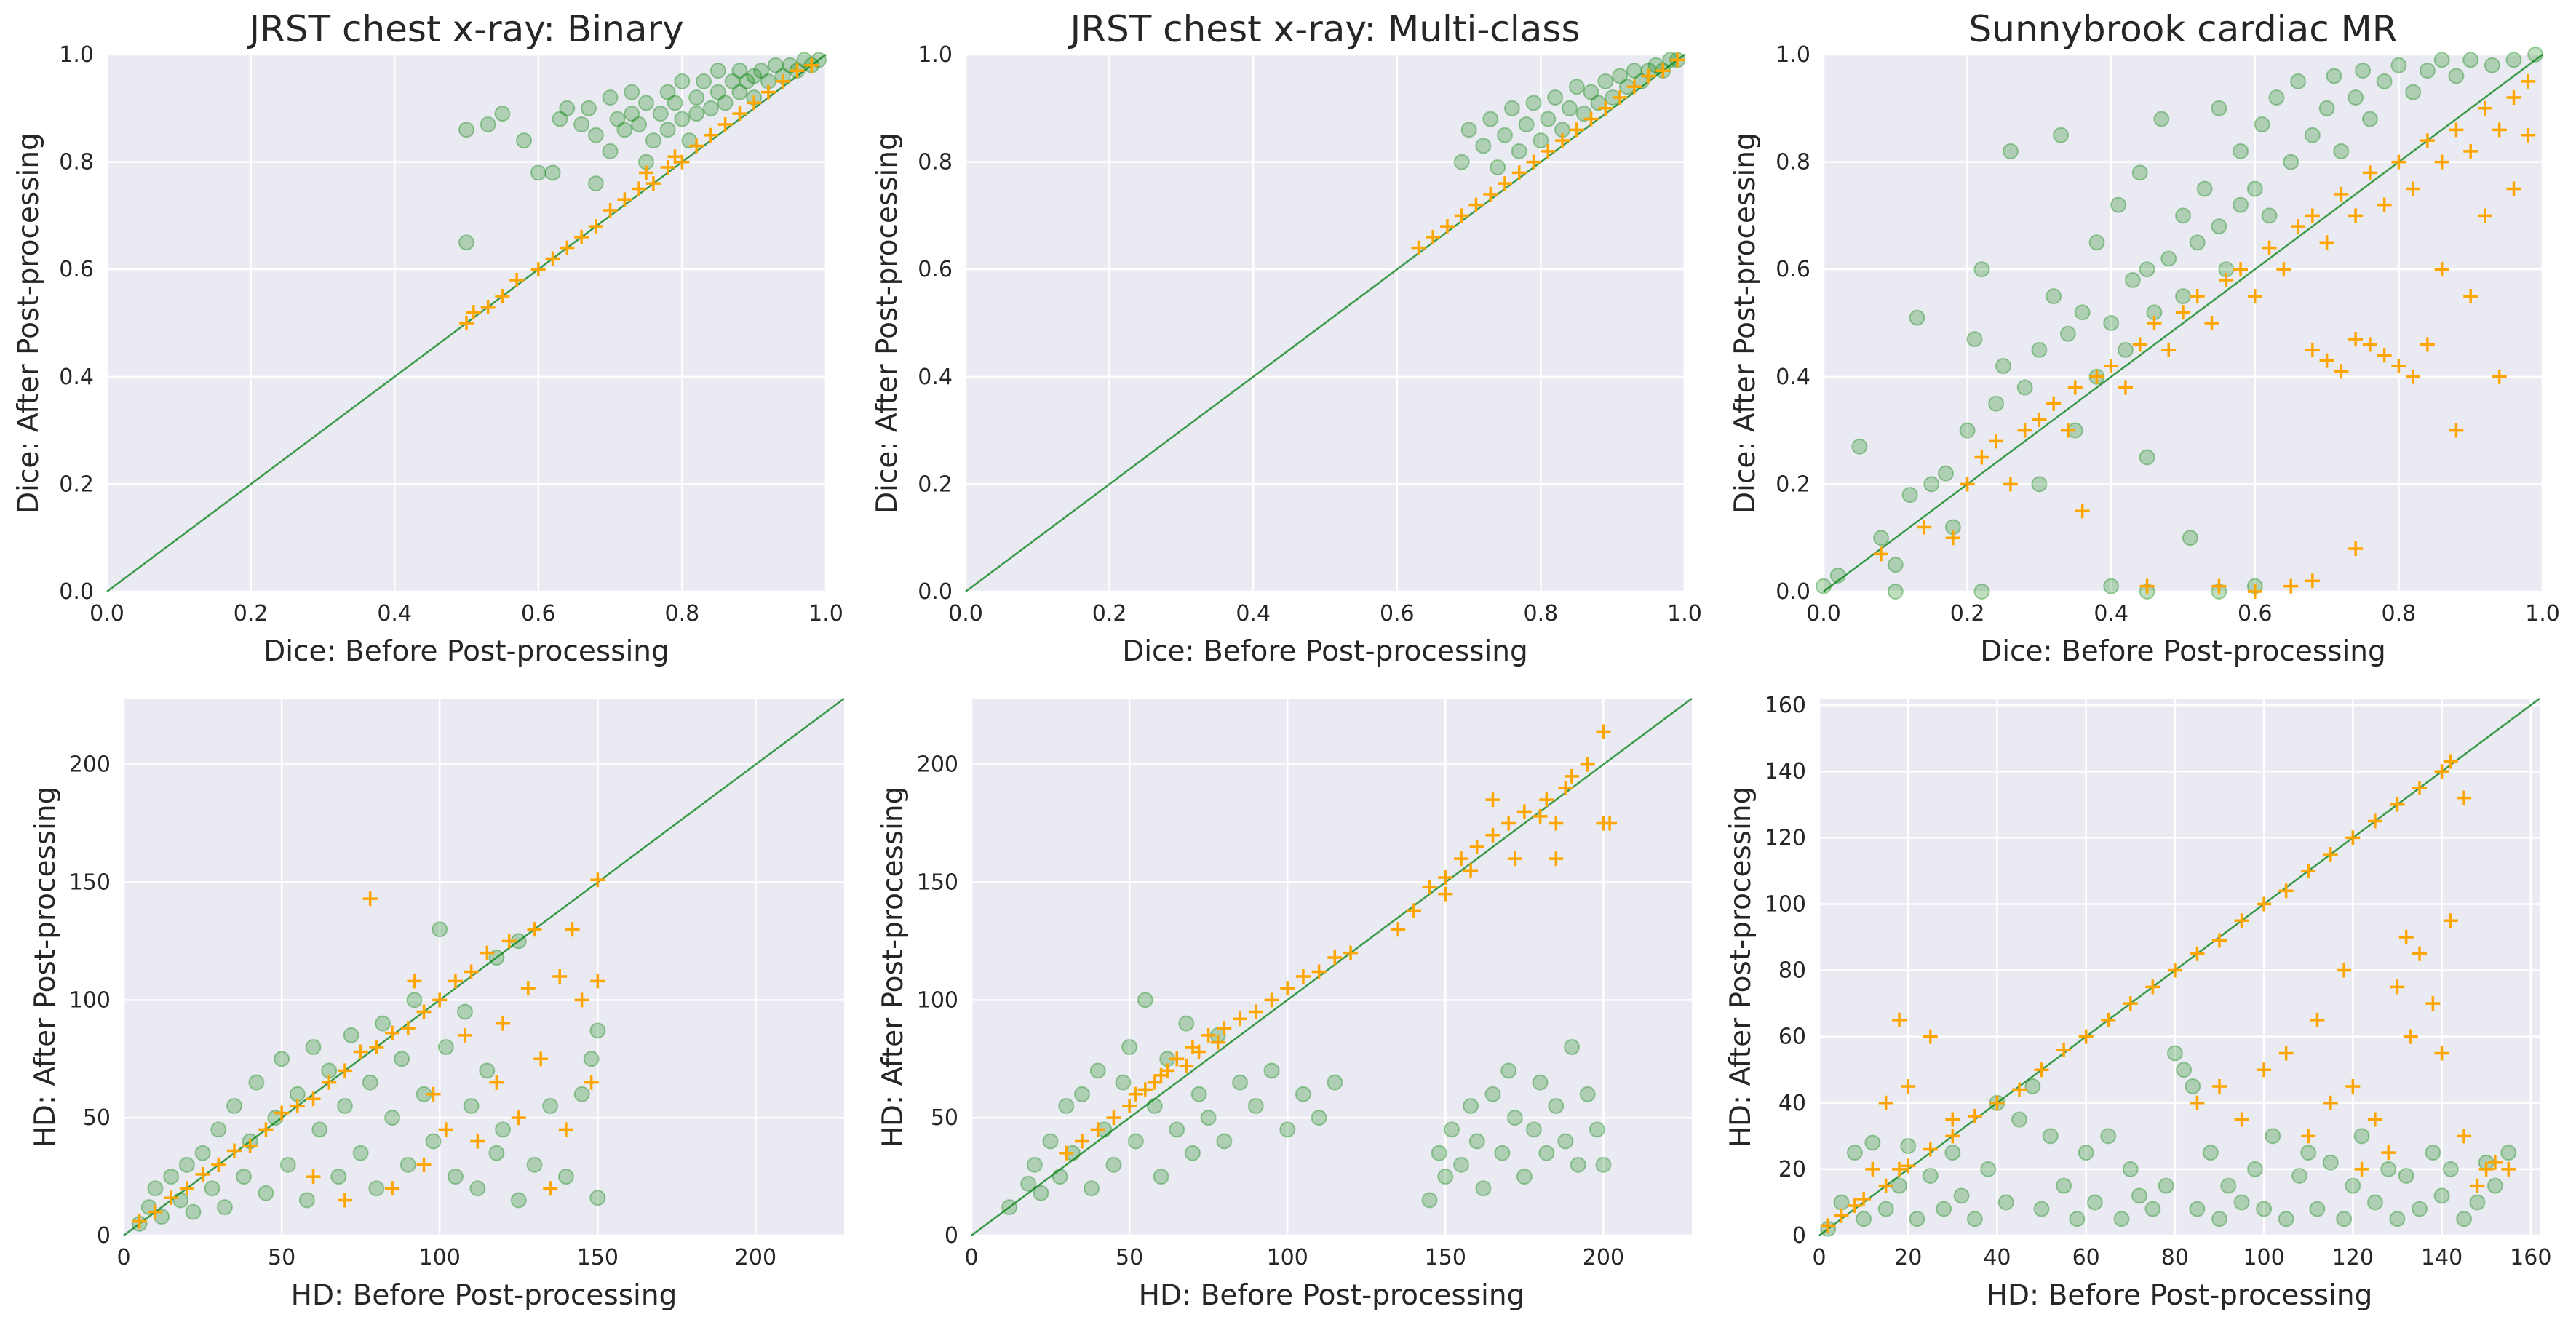 Image resolution: width=2576 pixels, height=1325 pixels. What do you see at coordinates (1792, 1103) in the screenshot?
I see `y-tick-label: 40` at bounding box center [1792, 1103].